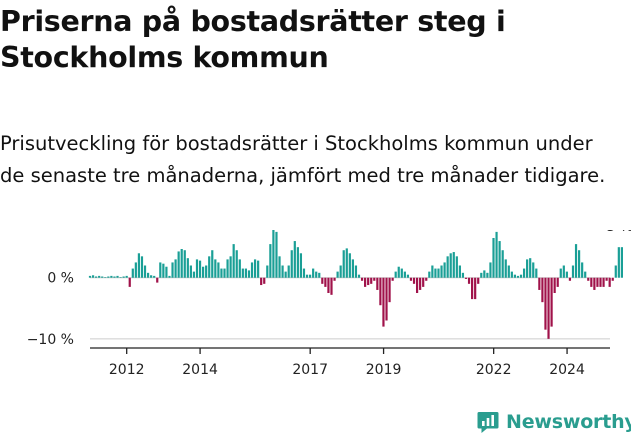 This screenshot has width=631, height=439. Describe the element at coordinates (553, 422) in the screenshot. I see `brand-logo: Newsworthy` at that location.